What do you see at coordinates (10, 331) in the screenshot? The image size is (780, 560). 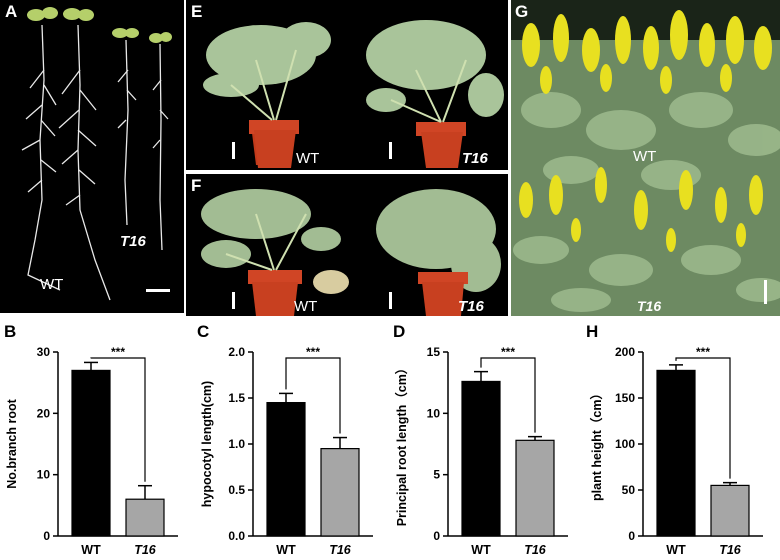 I see `panel-label: B` at bounding box center [10, 331].